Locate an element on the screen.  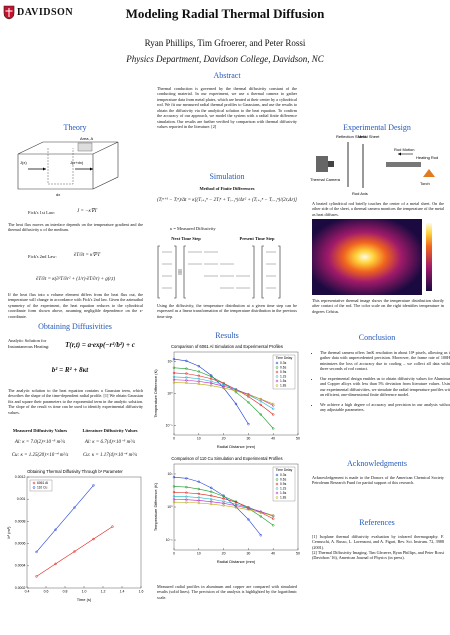
section-heading: Results is located at coordinates (227, 335).